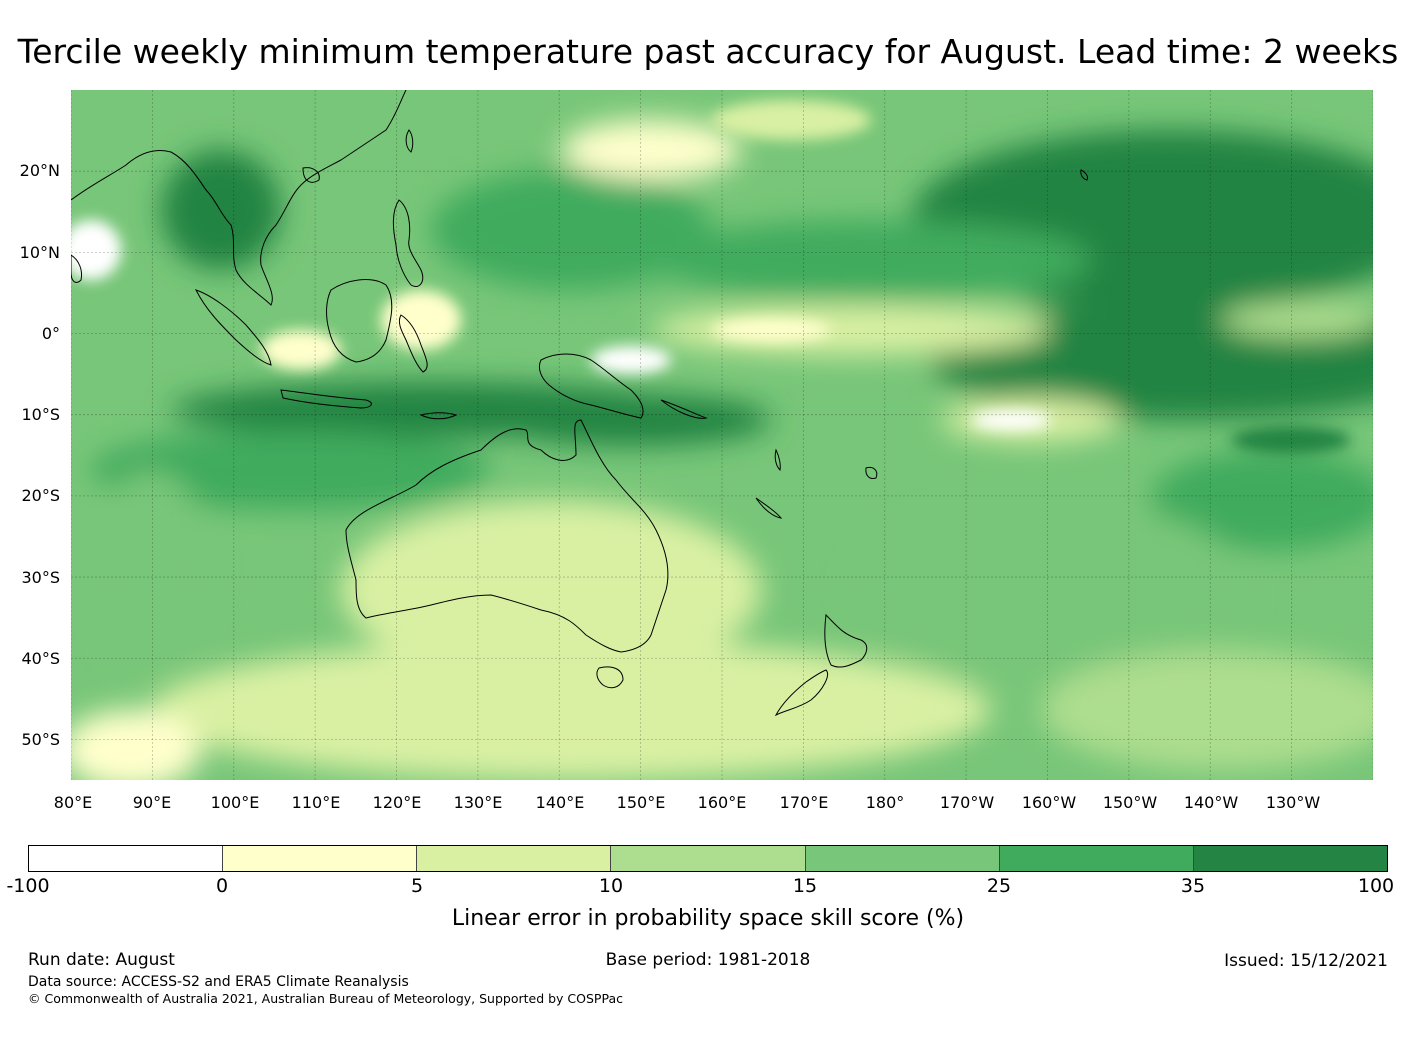 The width and height of the screenshot is (1416, 1050). What do you see at coordinates (851, 330) in the screenshot?
I see `region-low-skill-equator-band` at bounding box center [851, 330].